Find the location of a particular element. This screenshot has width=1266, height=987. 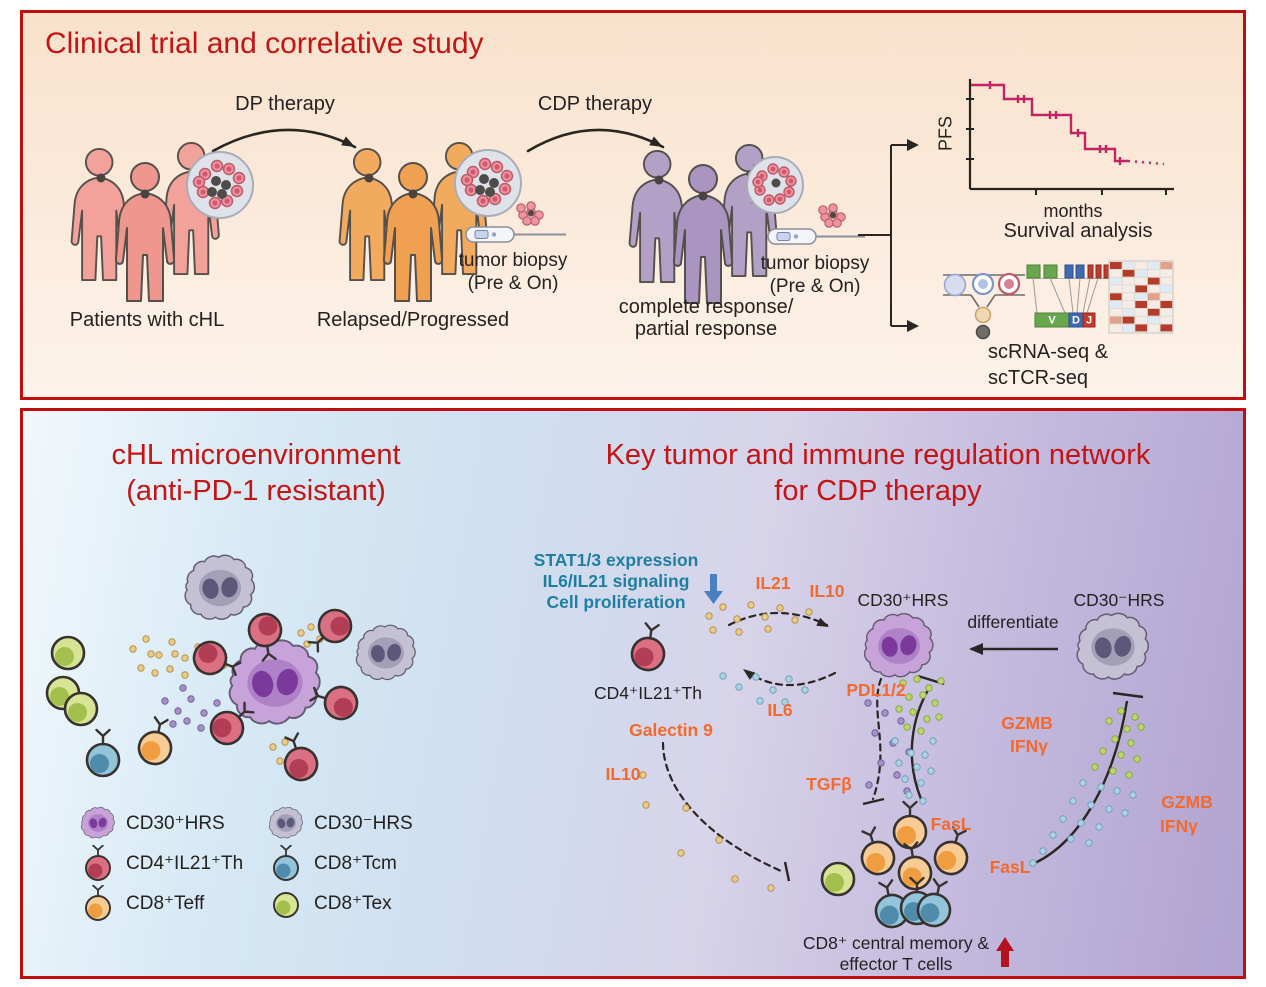

gzmb-left-label: GZMB is located at coordinates (1027, 723).